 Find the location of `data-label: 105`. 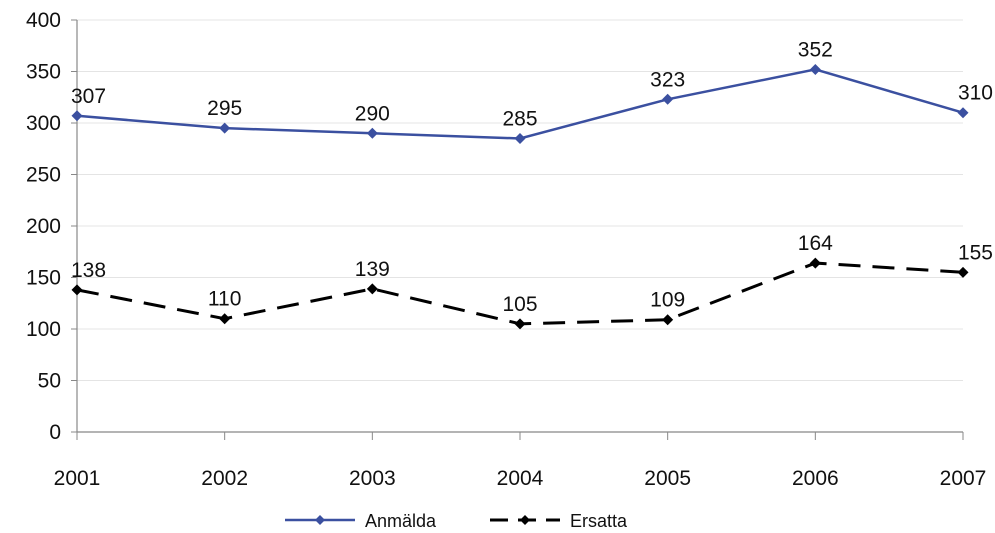

data-label: 105 is located at coordinates (519, 304).